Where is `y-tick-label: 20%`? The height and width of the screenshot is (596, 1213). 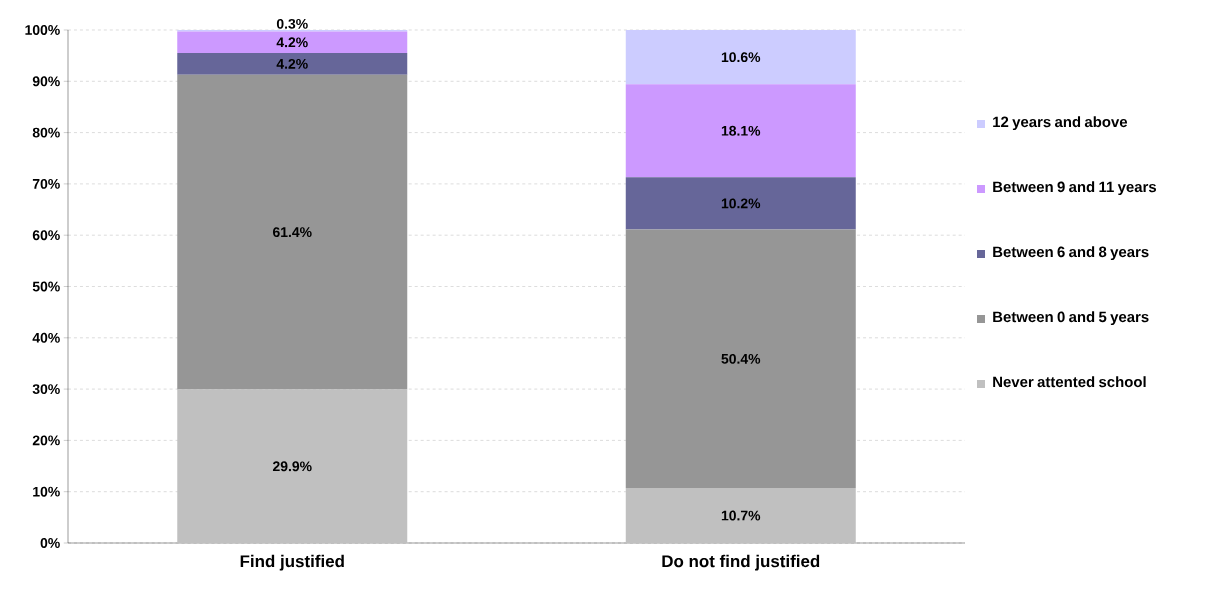 y-tick-label: 20% is located at coordinates (46, 440).